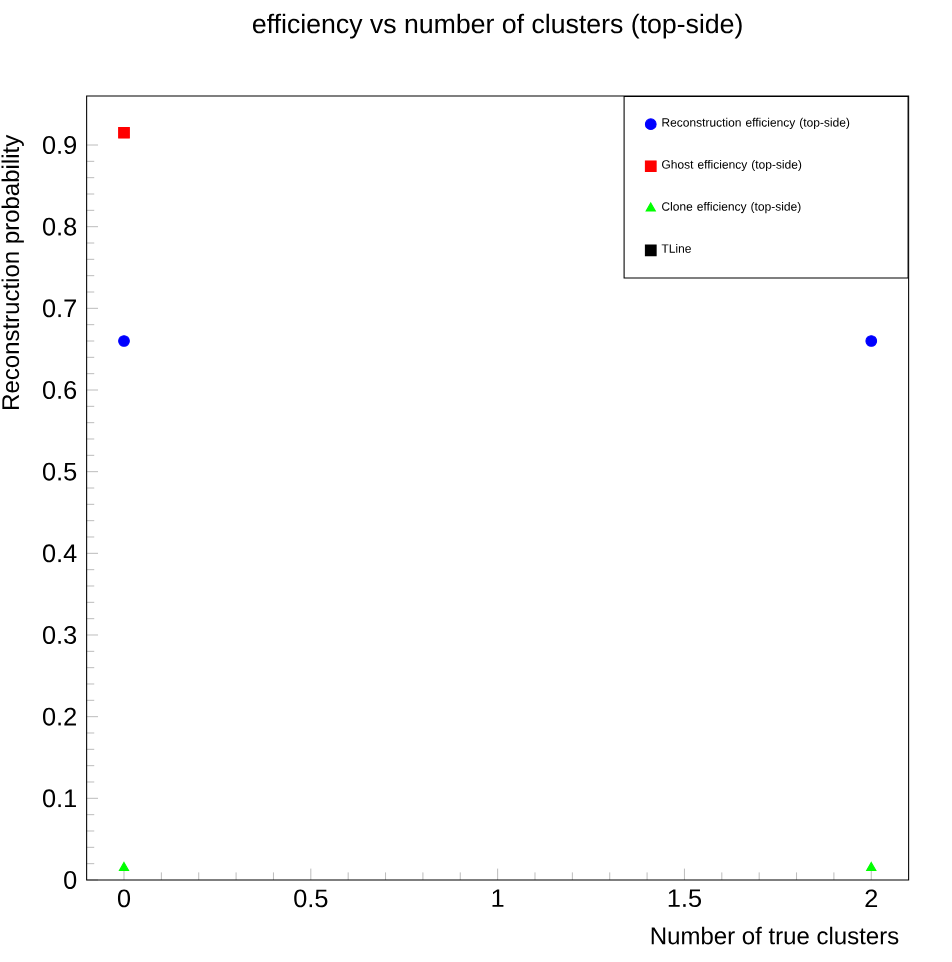  Describe the element at coordinates (59, 716) in the screenshot. I see `y-tick-label: 0.2` at that location.